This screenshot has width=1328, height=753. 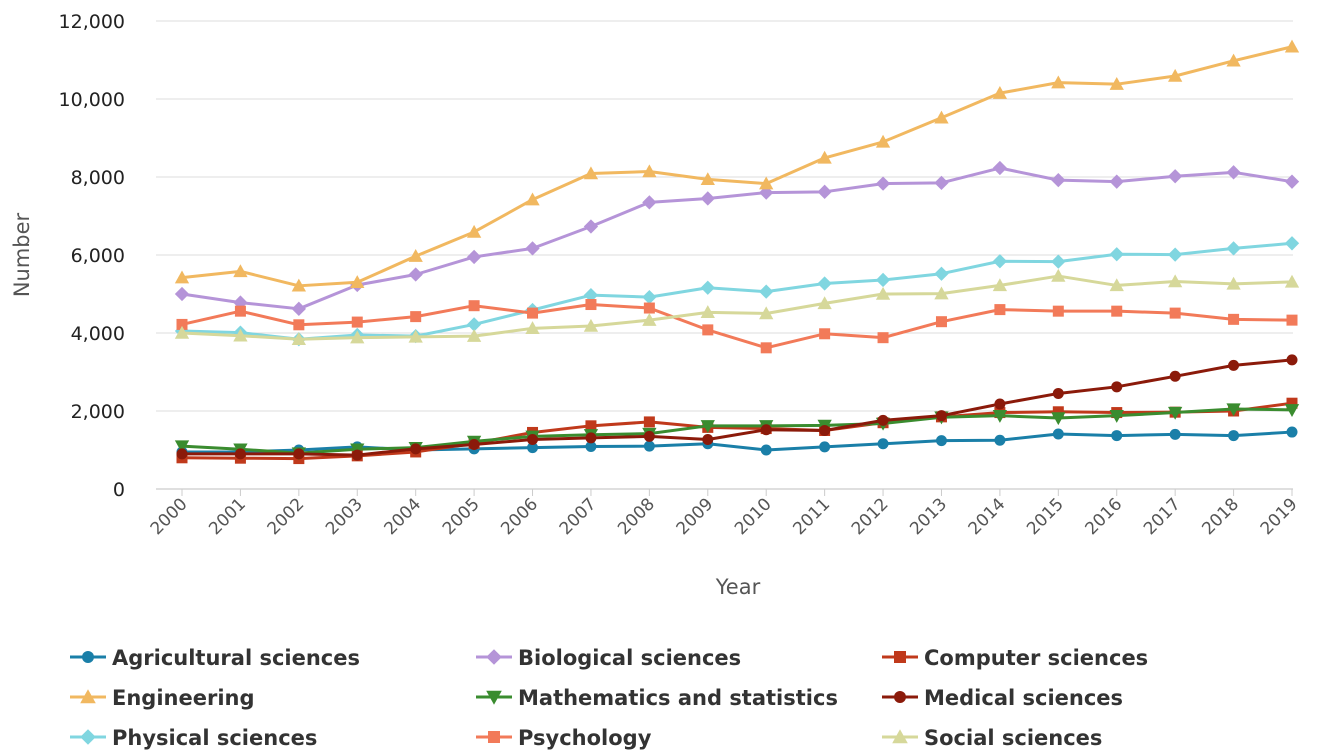 What do you see at coordinates (564, 738) in the screenshot?
I see `legend-item: Psychology` at bounding box center [564, 738].